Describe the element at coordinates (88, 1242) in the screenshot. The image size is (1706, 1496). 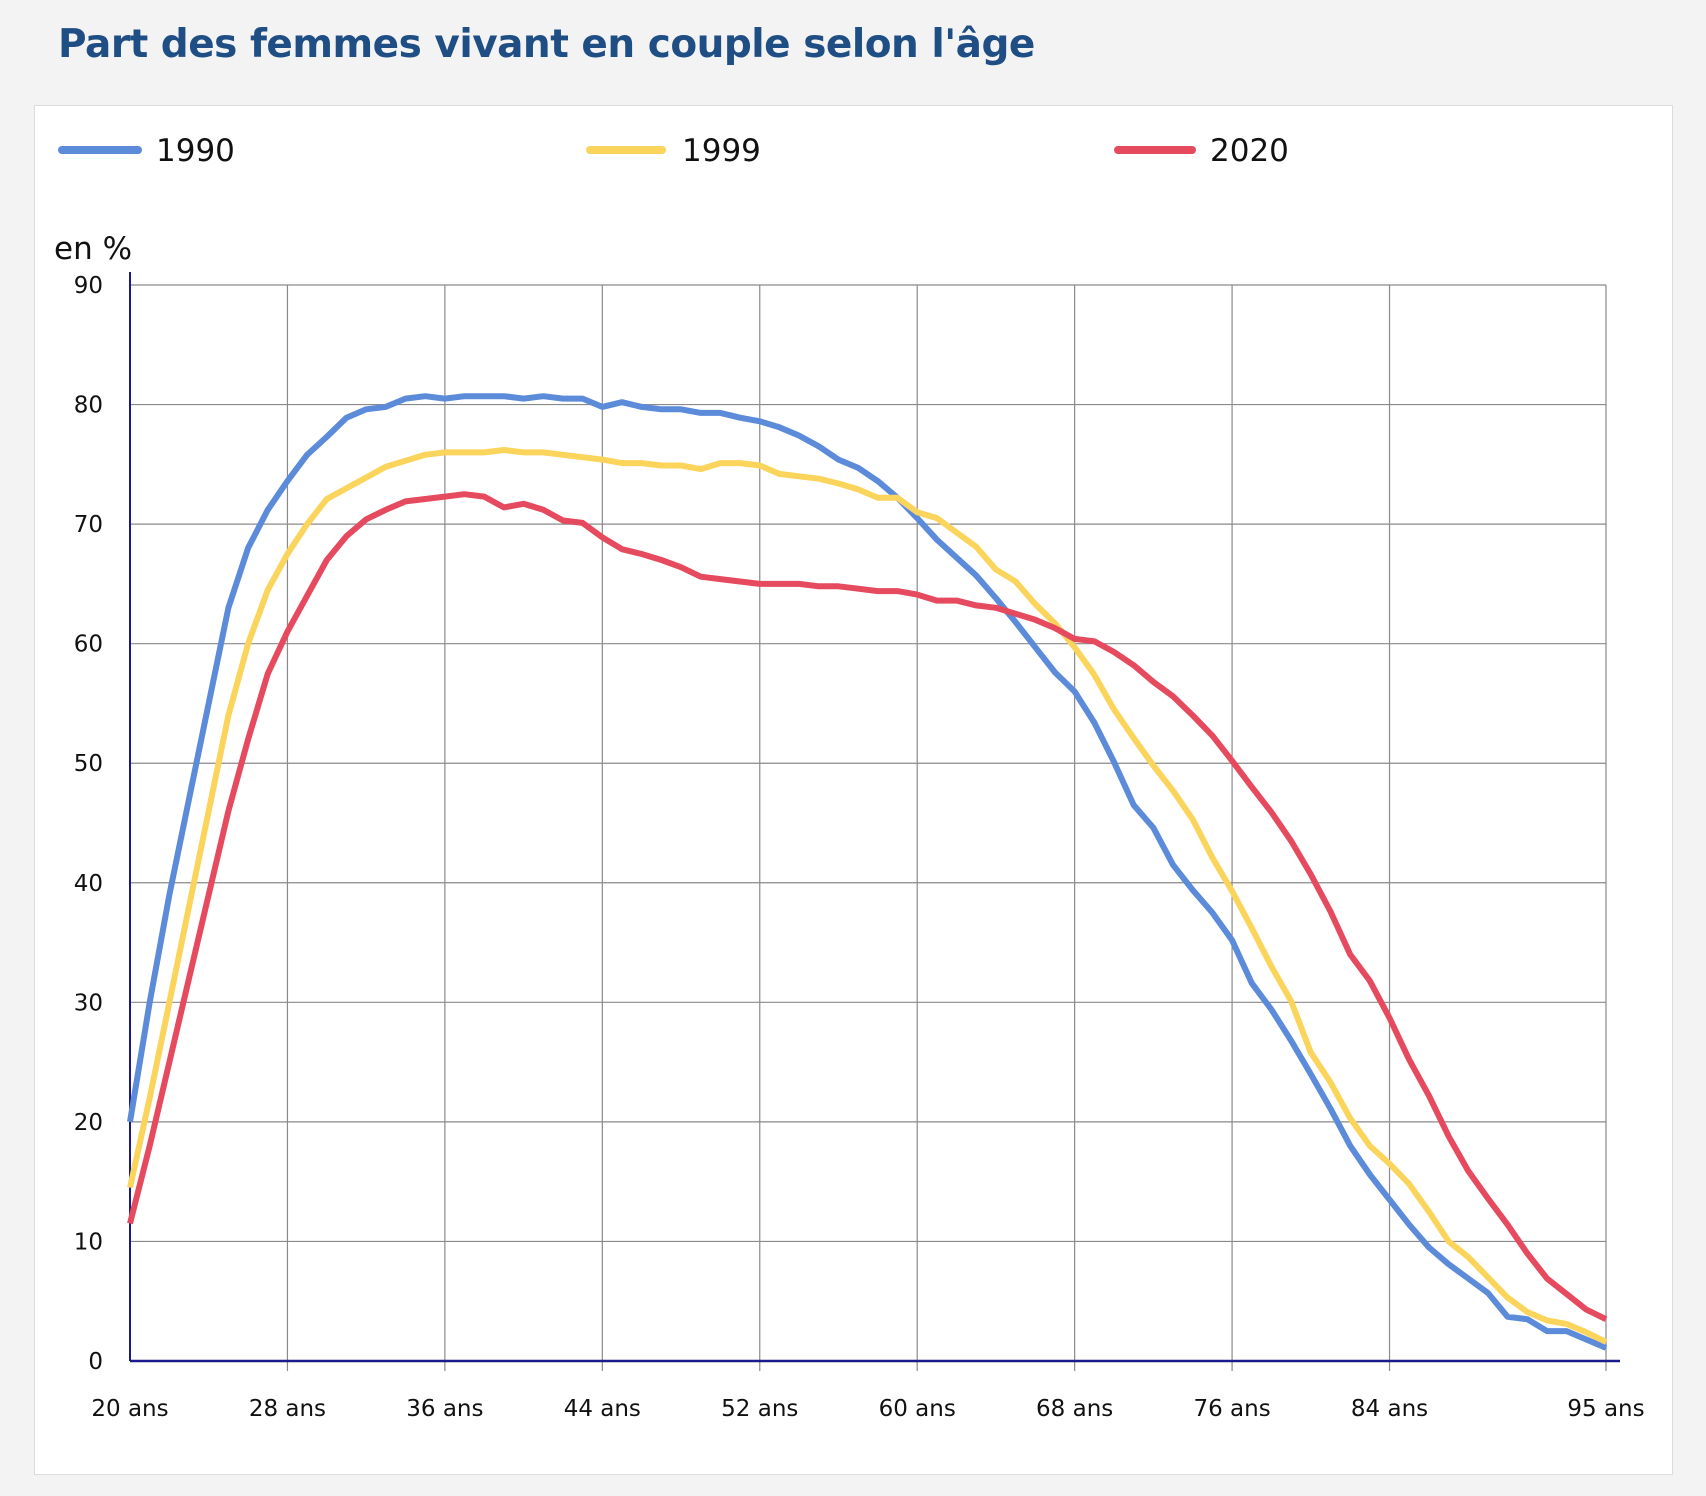
I see `y-tick-label-10: 10` at that location.